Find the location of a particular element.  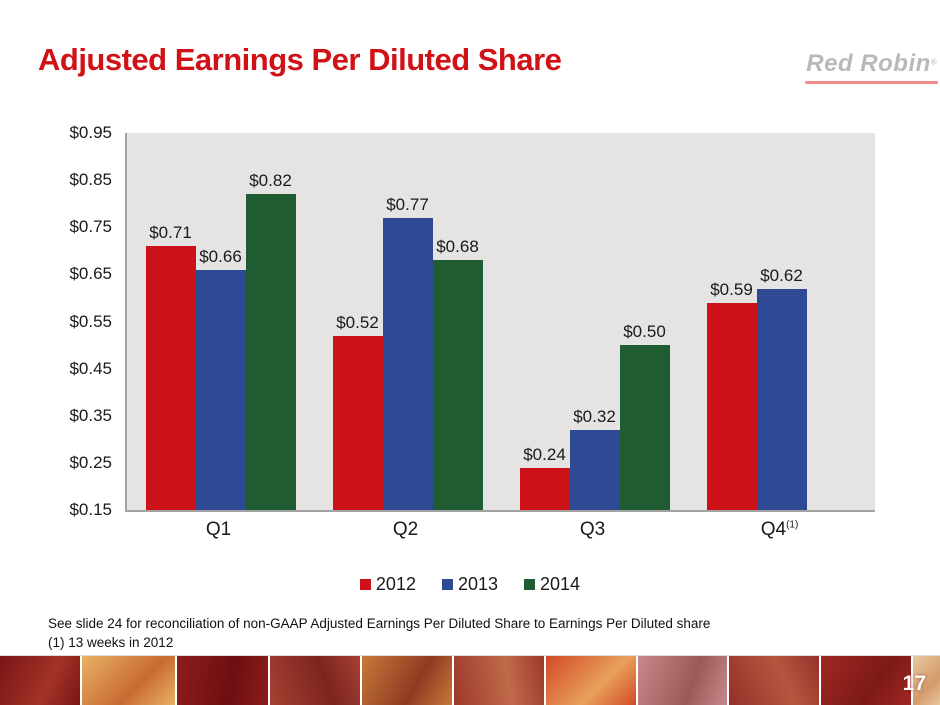

bar-value-label: $0.59 is located at coordinates (731, 289).